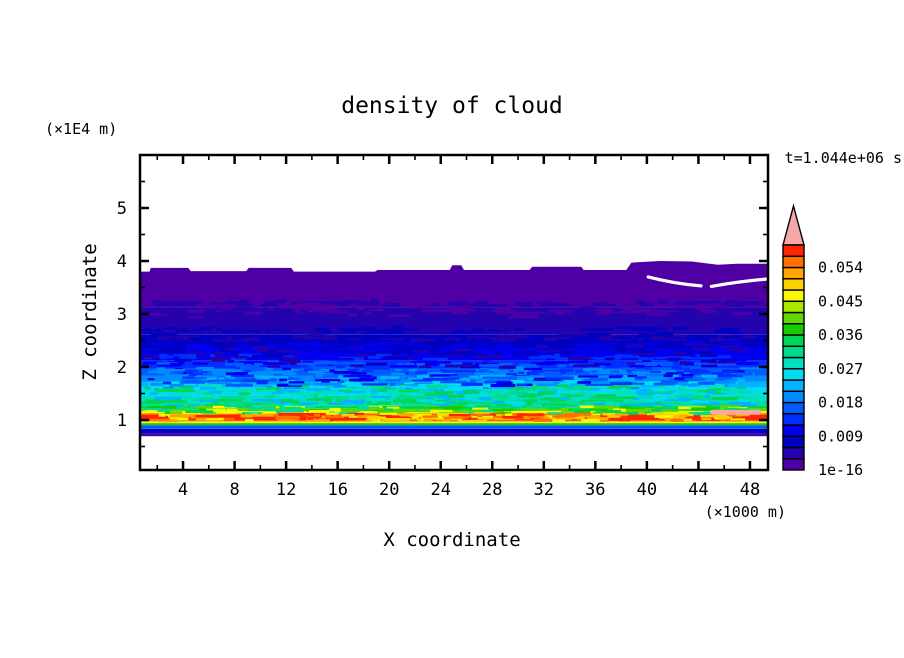 The height and width of the screenshot is (658, 904). Describe the element at coordinates (122, 209) in the screenshot. I see `z-tick-label: 5` at that location.